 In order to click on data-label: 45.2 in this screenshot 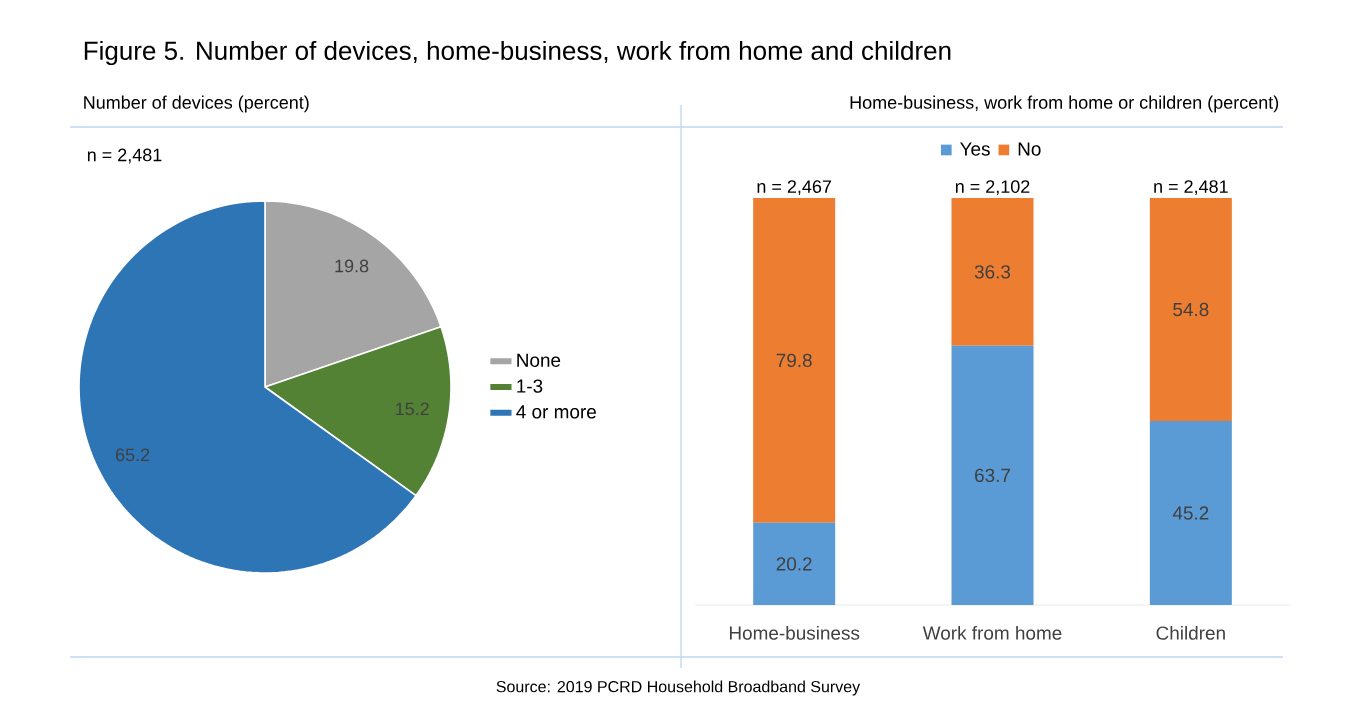, I will do `click(1190, 513)`.